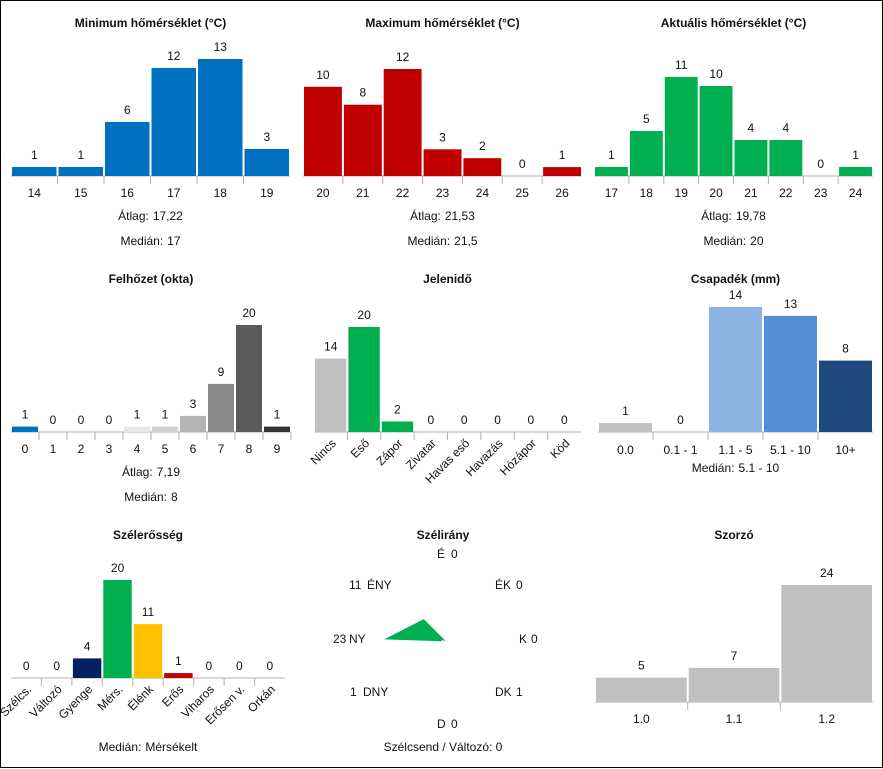 The height and width of the screenshot is (769, 883). Describe the element at coordinates (168, 216) in the screenshot. I see `stat-value: 17,22` at that location.